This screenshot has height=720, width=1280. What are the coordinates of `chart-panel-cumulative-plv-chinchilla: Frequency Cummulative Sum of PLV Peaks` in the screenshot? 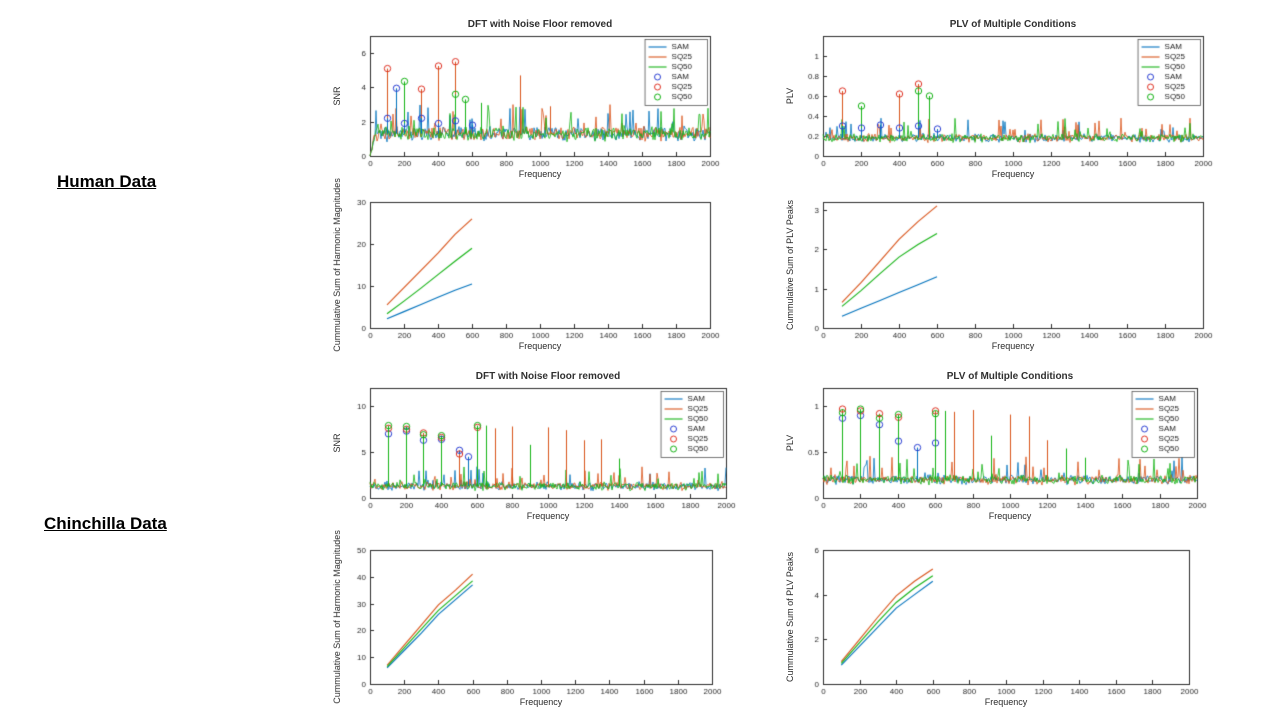 It's located at (1000, 626).